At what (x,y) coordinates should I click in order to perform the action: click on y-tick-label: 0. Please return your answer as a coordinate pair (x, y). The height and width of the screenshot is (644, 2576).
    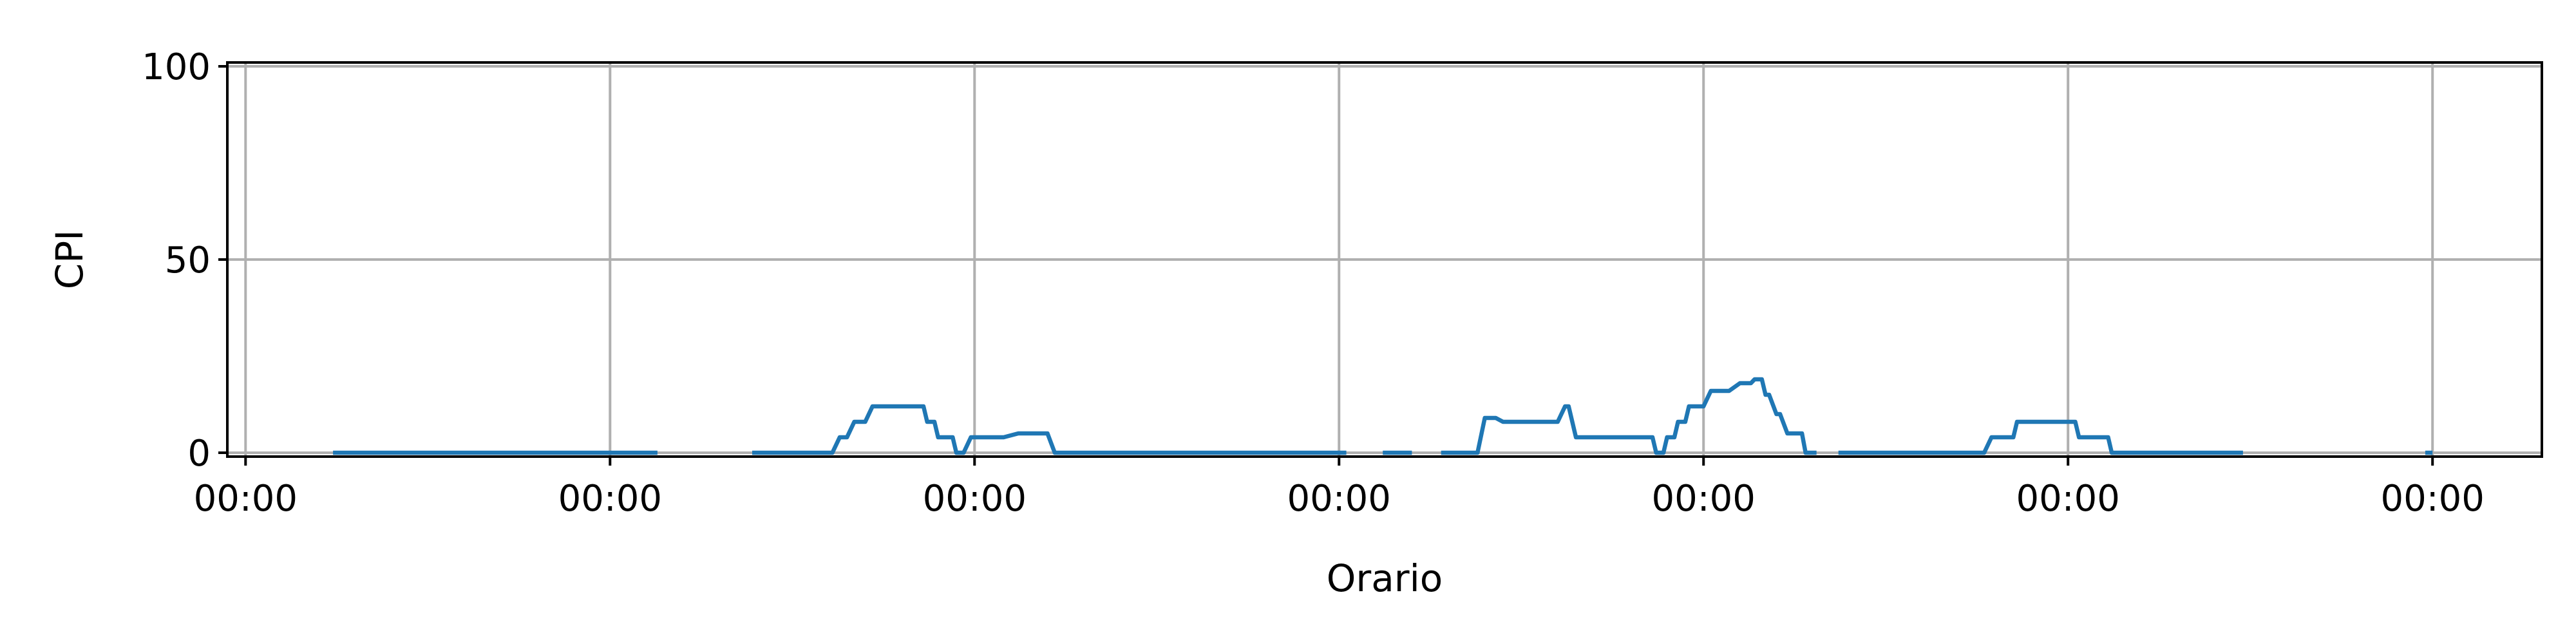
    Looking at the image, I should click on (199, 454).